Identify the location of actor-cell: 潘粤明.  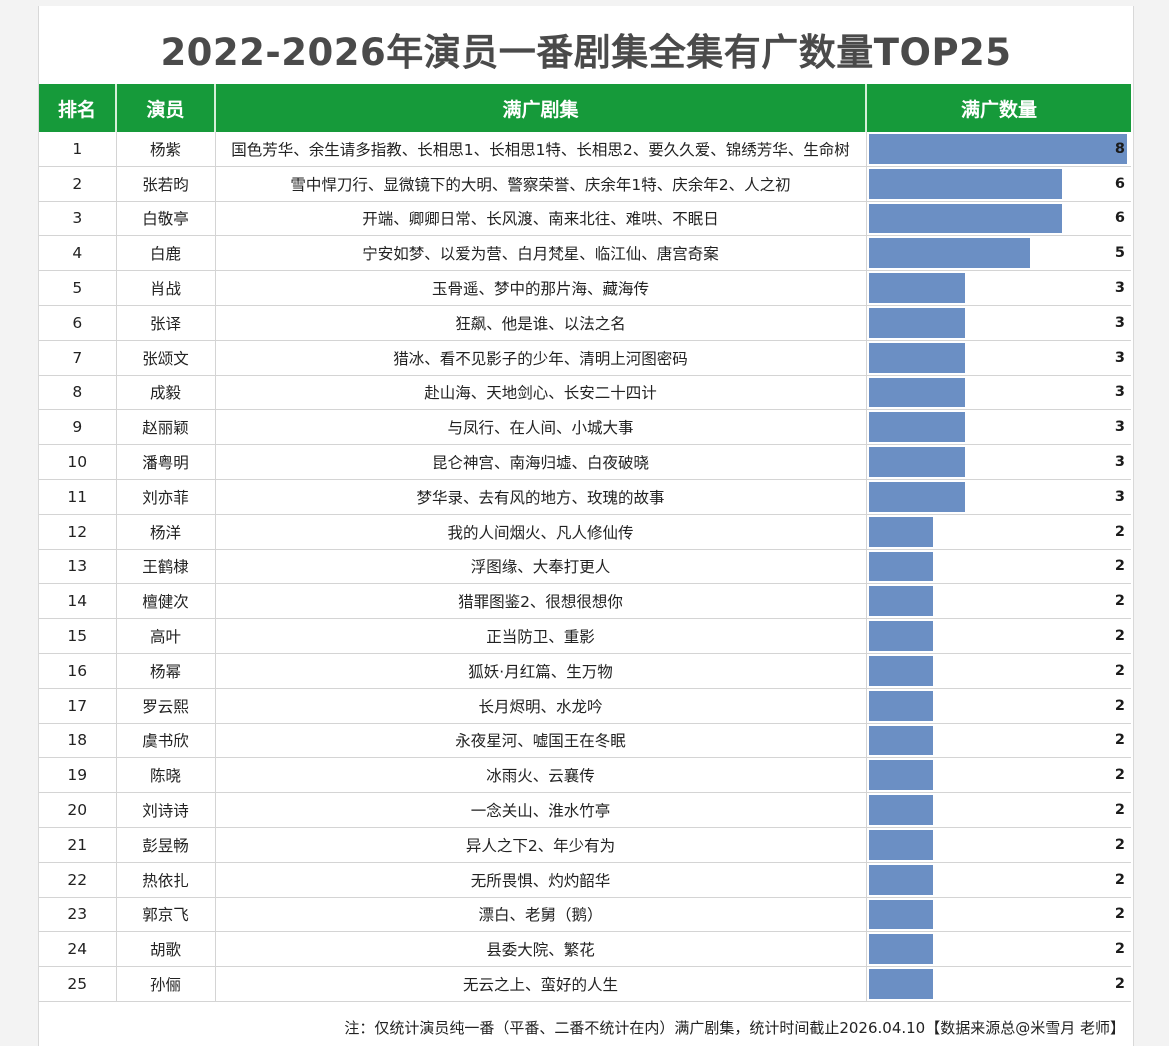
(166, 462).